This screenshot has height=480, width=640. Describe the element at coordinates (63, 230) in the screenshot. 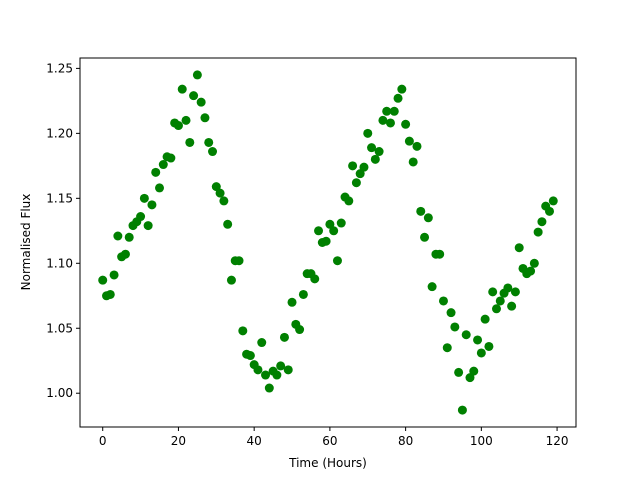

I see `y-axis-ticks: 1.00 1.05 1.10 1.15 1.20 1.25` at that location.